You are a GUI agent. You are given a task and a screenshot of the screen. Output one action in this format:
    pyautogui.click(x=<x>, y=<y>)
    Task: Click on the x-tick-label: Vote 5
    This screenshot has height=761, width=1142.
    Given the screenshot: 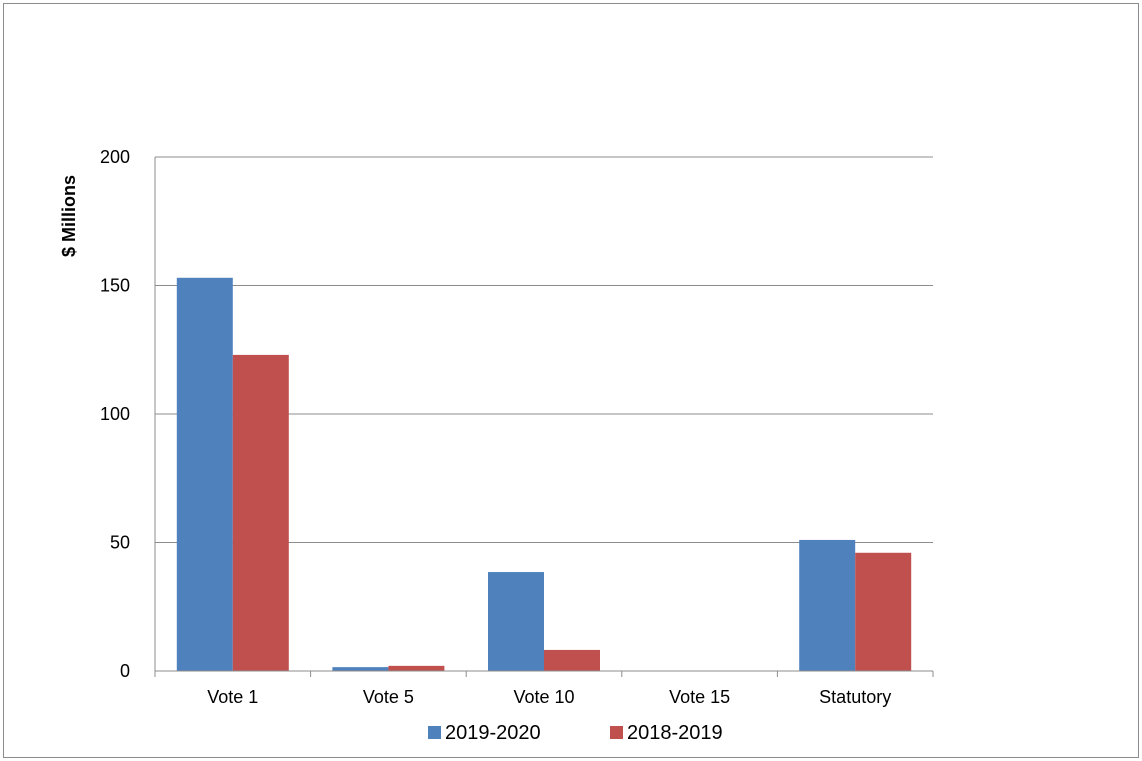 What is the action you would take?
    pyautogui.click(x=388, y=697)
    